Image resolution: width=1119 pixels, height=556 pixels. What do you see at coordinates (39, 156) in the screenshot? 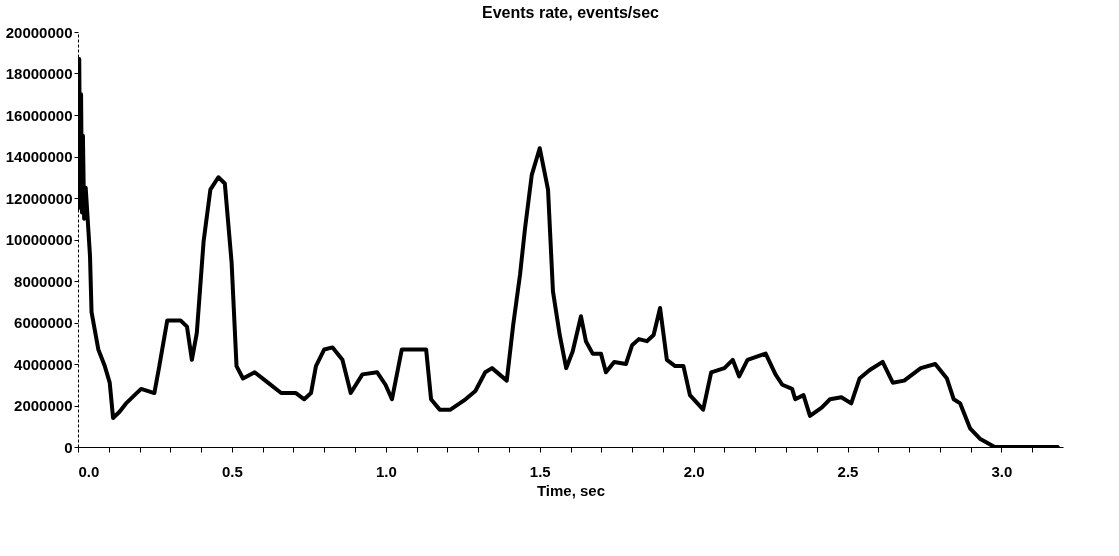
I see `y-tick-label: 14000000` at bounding box center [39, 156].